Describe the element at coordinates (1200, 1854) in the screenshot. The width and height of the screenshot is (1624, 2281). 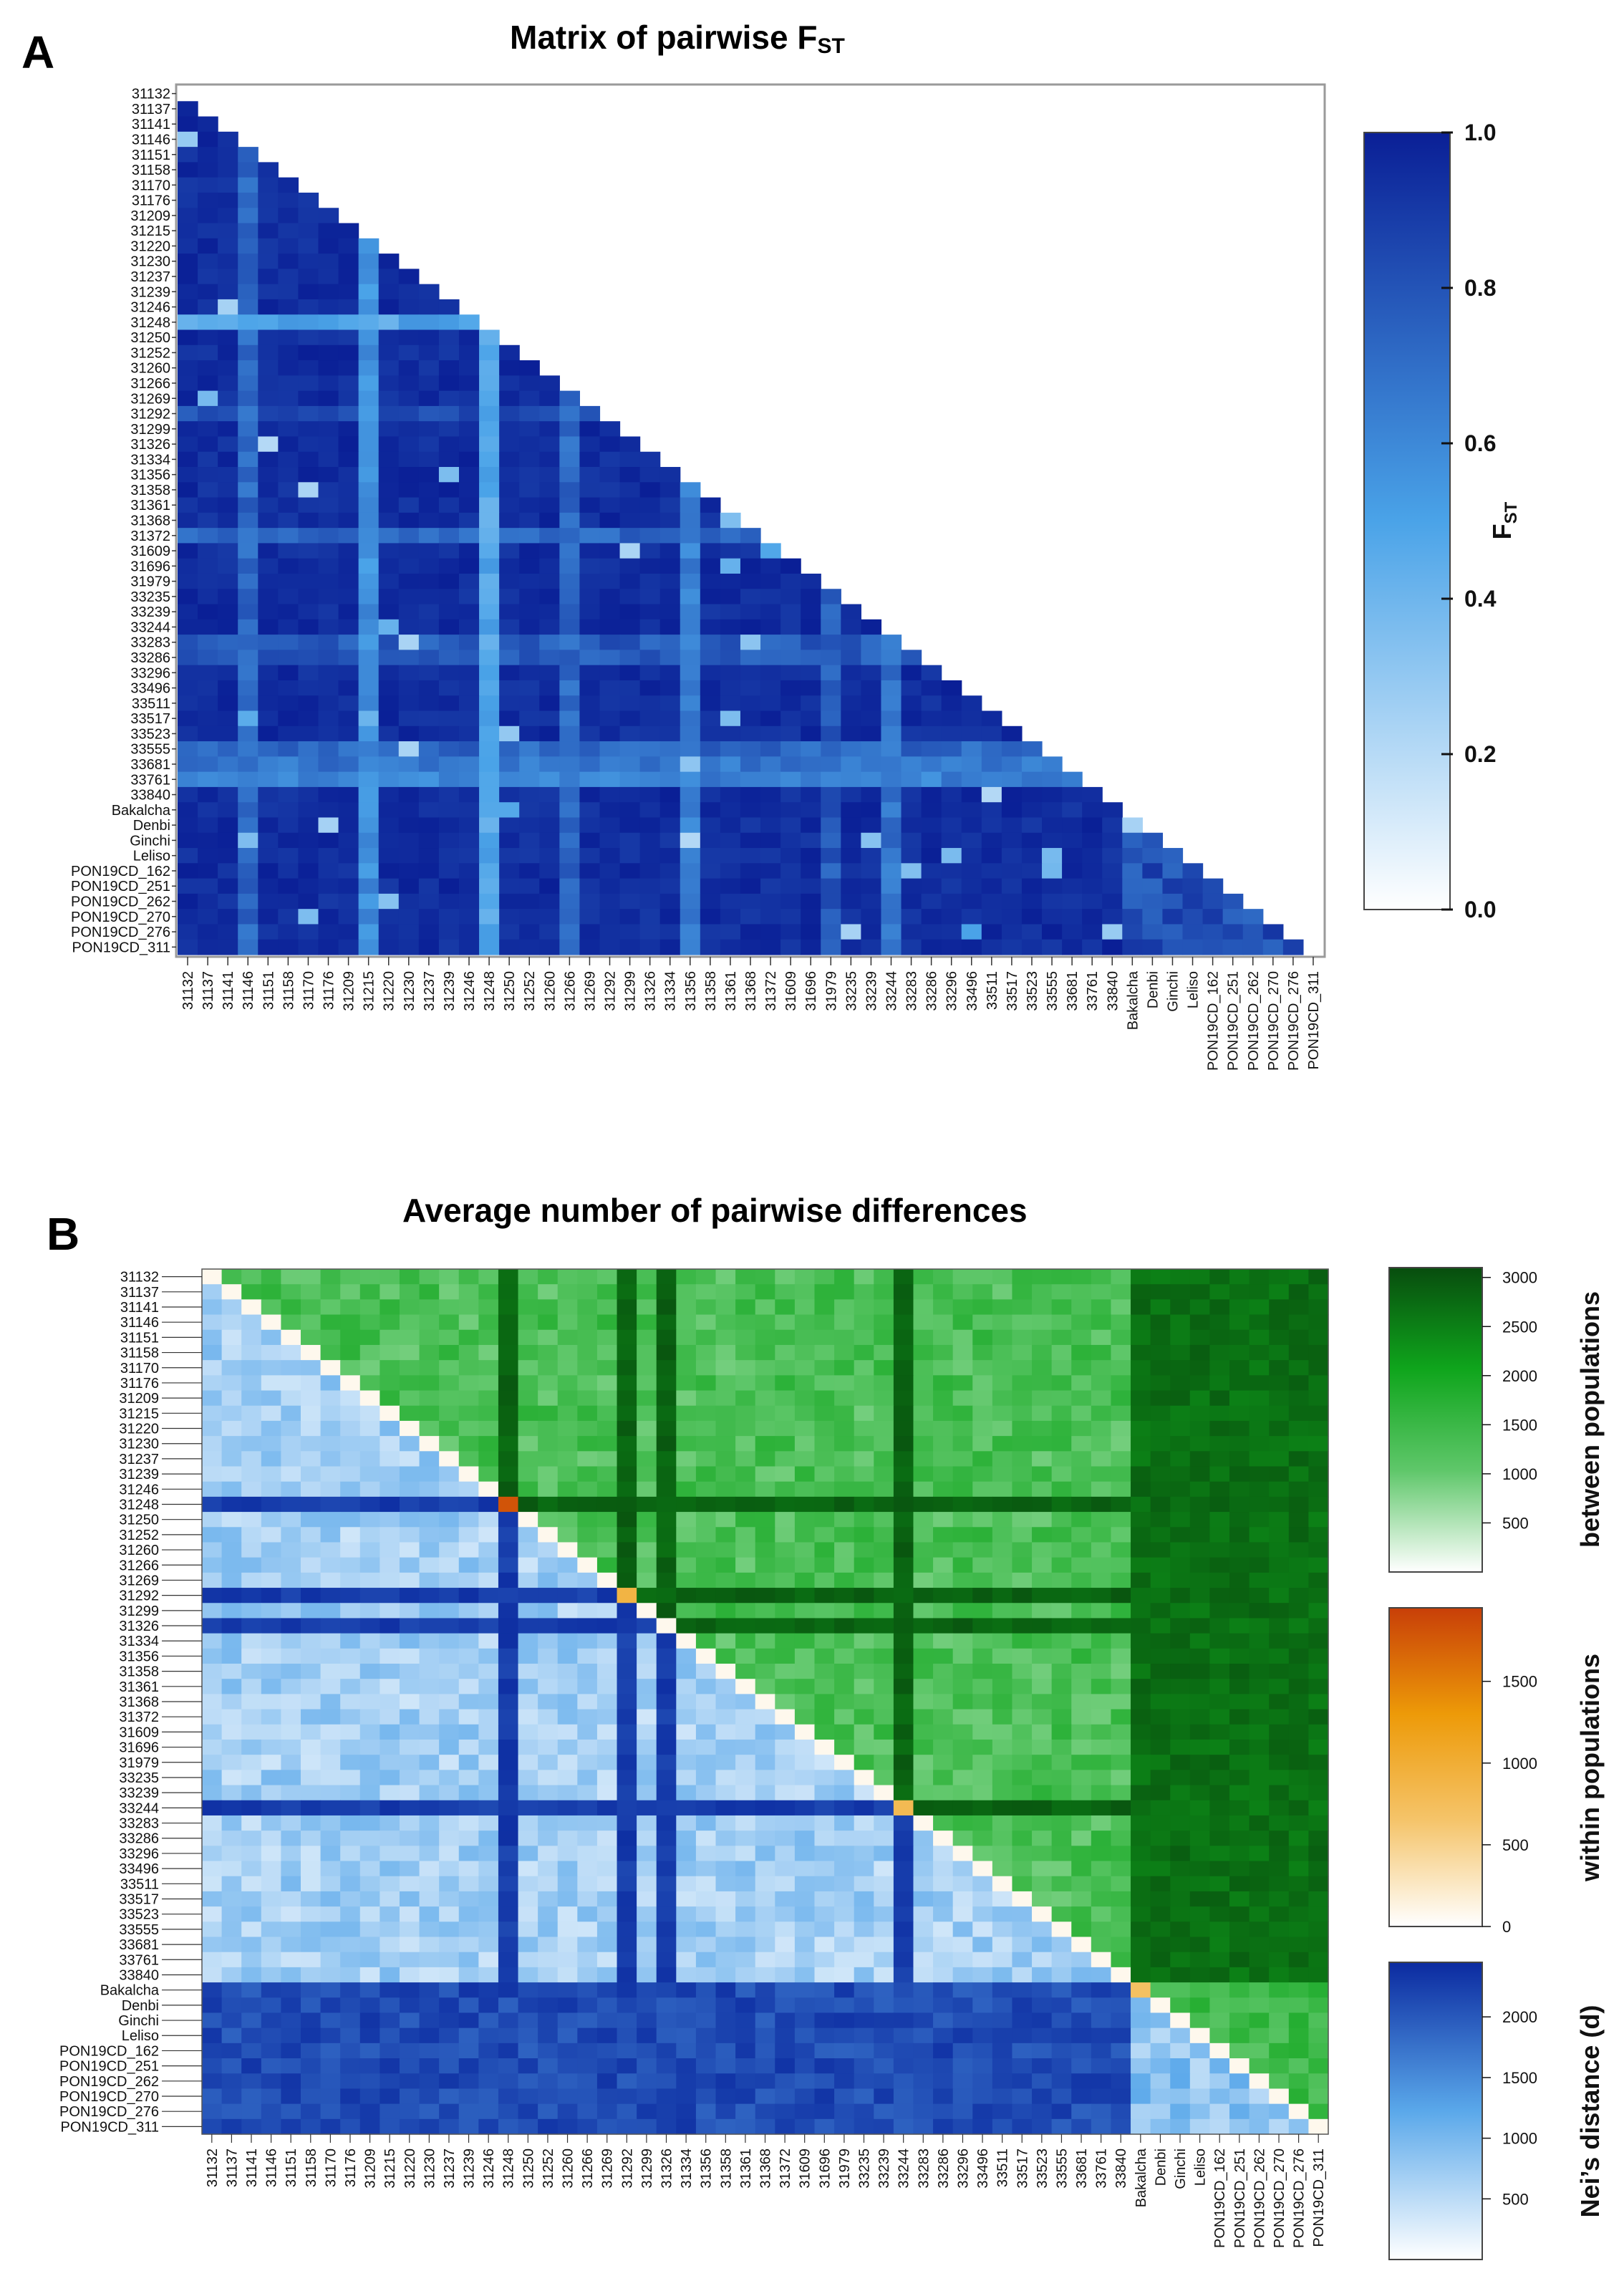
I see `diff-cell-33296-leliso` at that location.